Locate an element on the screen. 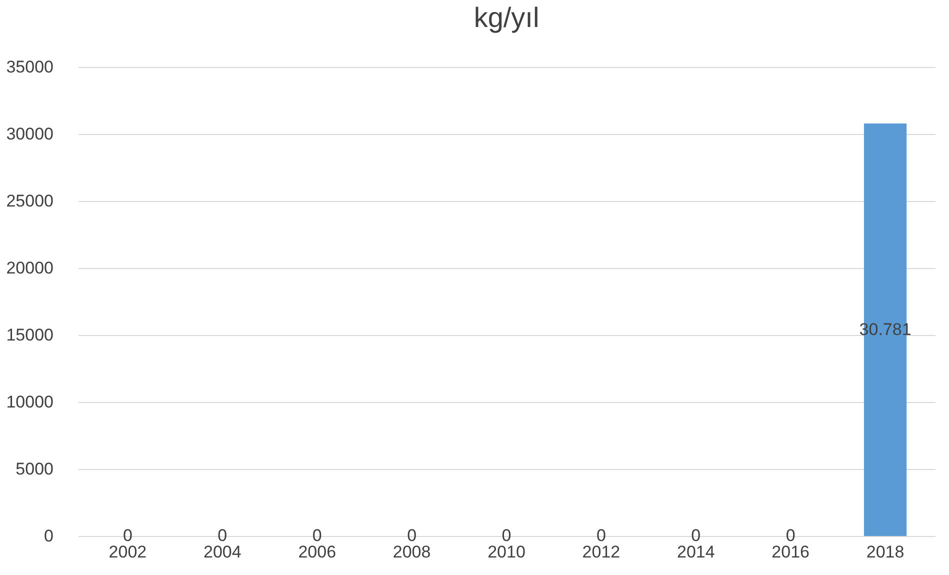  y-tick-label: 25000 is located at coordinates (30, 201).